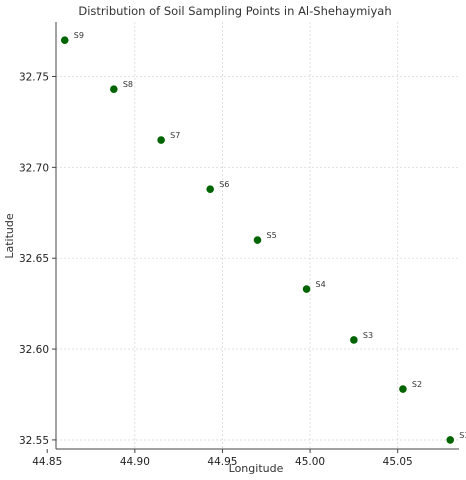 Image resolution: width=466 pixels, height=480 pixels. Describe the element at coordinates (257, 240) in the screenshot. I see `data-point-s5` at that location.